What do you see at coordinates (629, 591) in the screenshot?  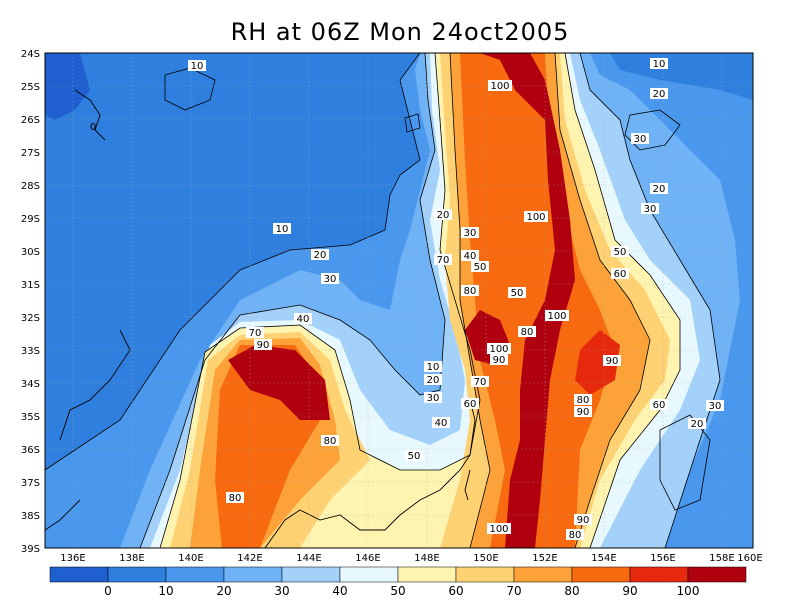 I see `colorbar-tick-label: 90` at bounding box center [629, 591].